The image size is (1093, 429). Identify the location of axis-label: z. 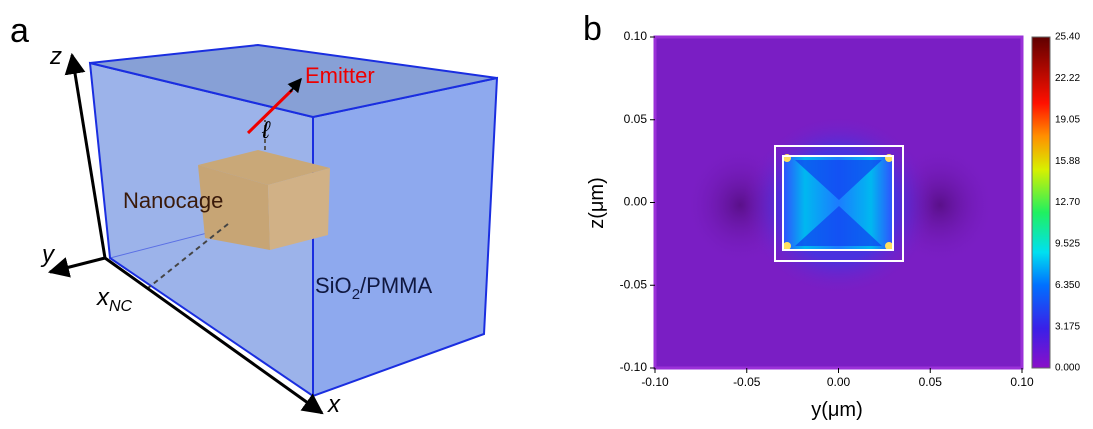
(55, 56).